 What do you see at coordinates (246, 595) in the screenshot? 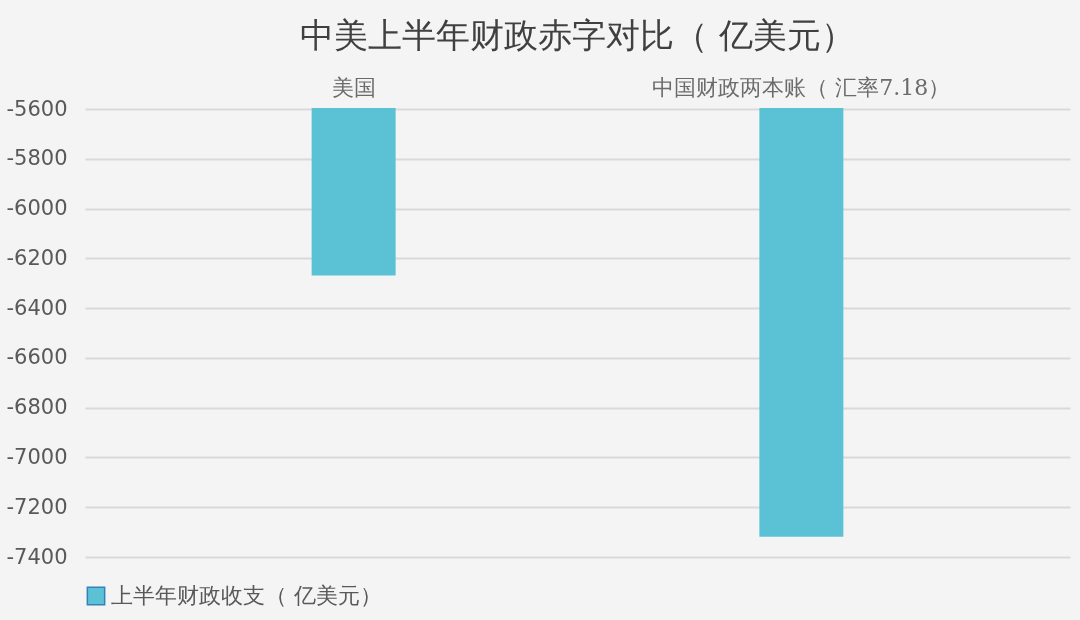
I see `legend-label: 上半年财政收支（ 亿美元）` at bounding box center [246, 595].